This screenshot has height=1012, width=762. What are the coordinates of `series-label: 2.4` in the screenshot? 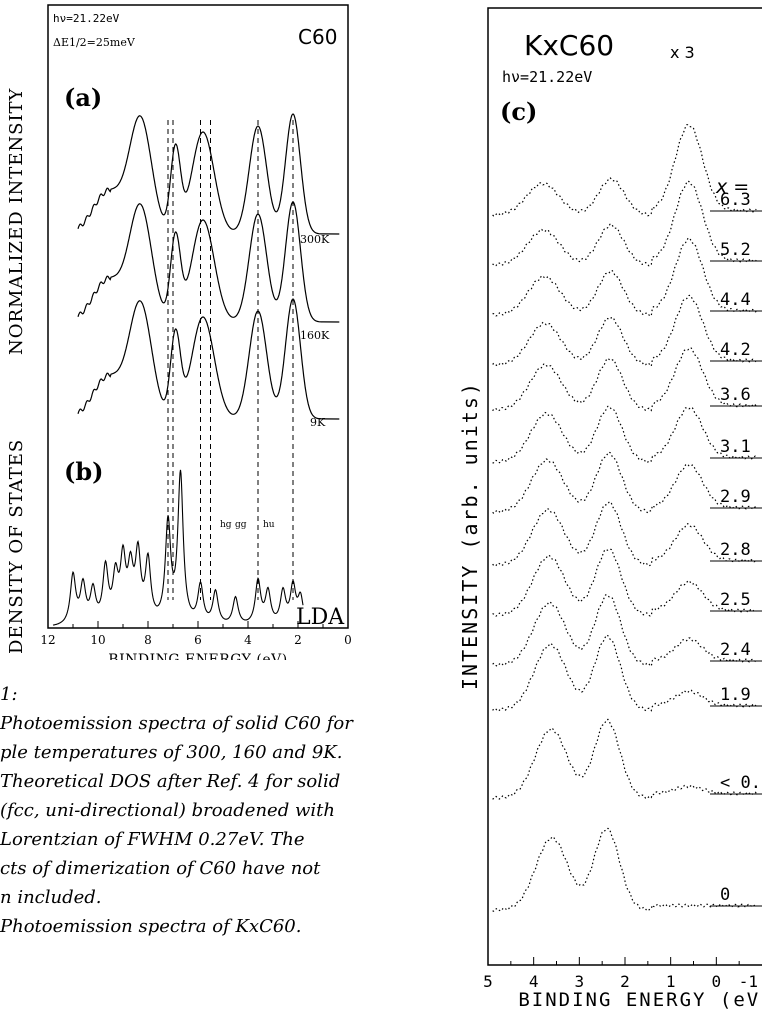 It's located at (735, 650).